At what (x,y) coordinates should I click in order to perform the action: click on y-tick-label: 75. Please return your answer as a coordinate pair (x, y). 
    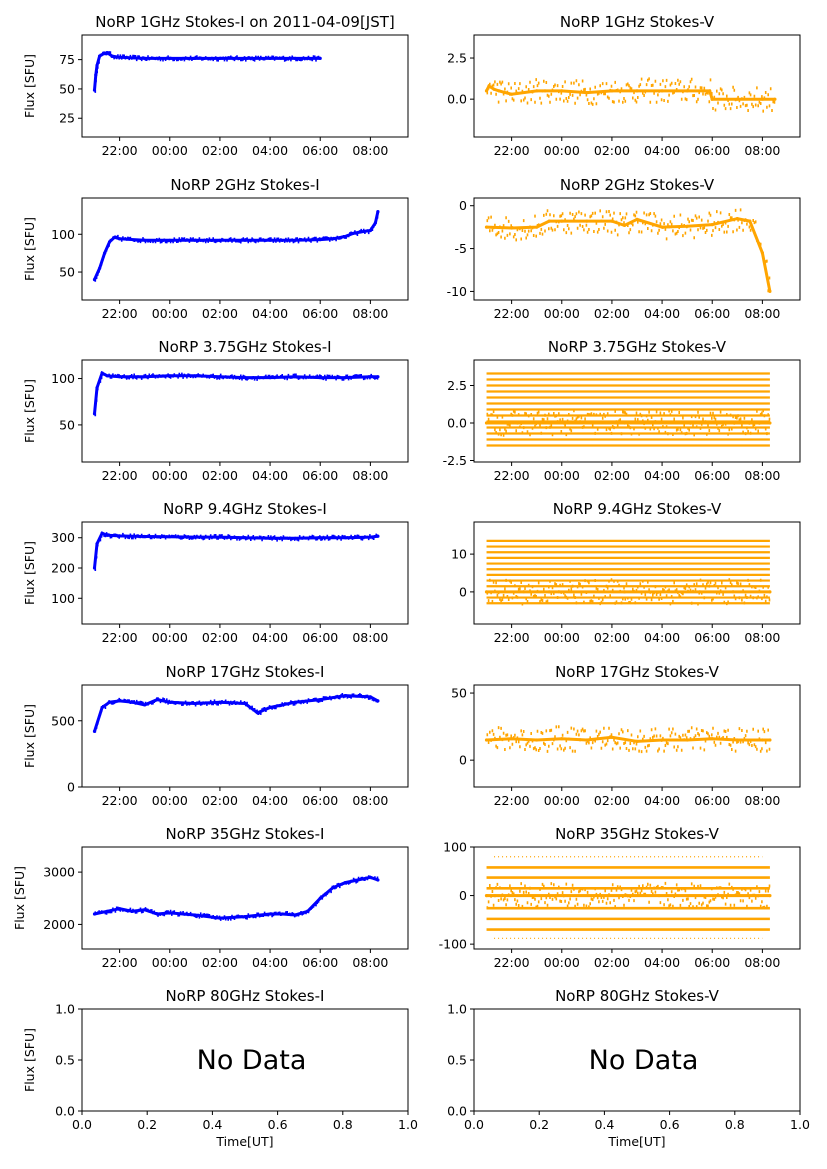
    Looking at the image, I should click on (67, 59).